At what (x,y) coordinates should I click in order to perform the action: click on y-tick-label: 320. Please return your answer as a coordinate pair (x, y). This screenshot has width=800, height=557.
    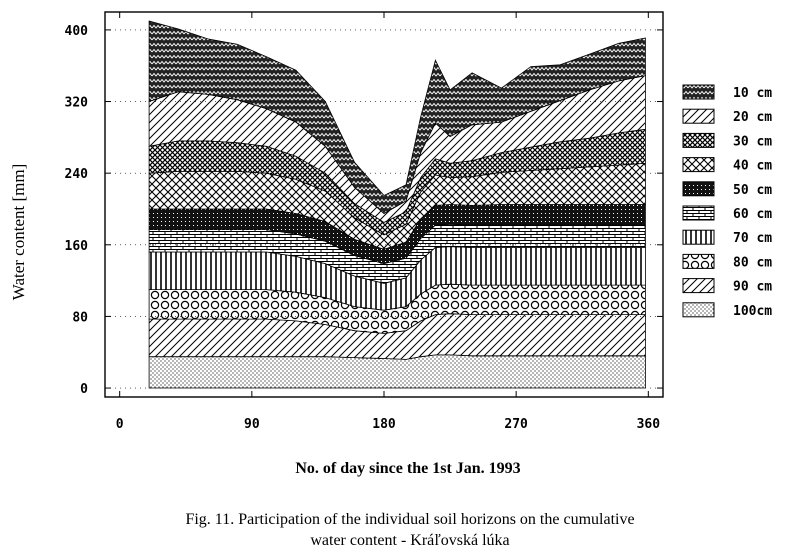
    Looking at the image, I should click on (77, 103).